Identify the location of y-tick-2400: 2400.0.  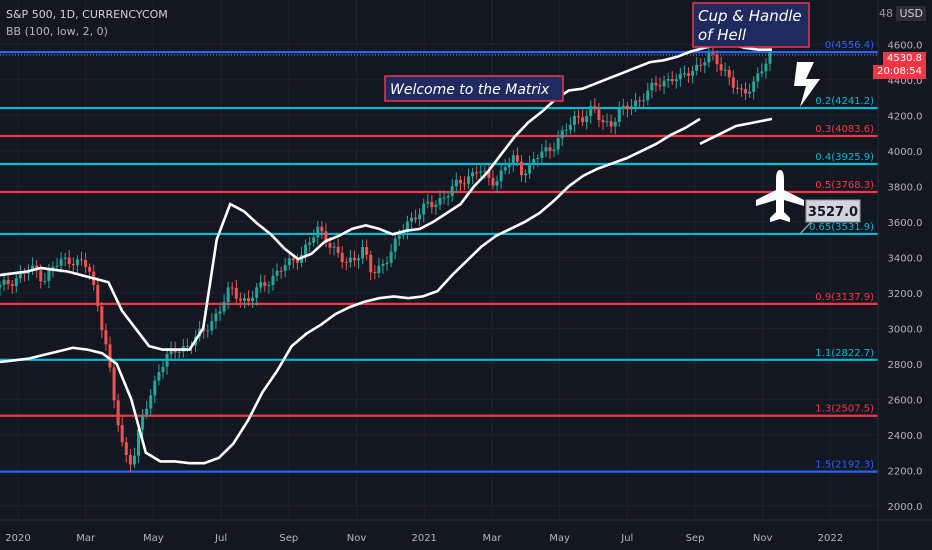
(905, 436).